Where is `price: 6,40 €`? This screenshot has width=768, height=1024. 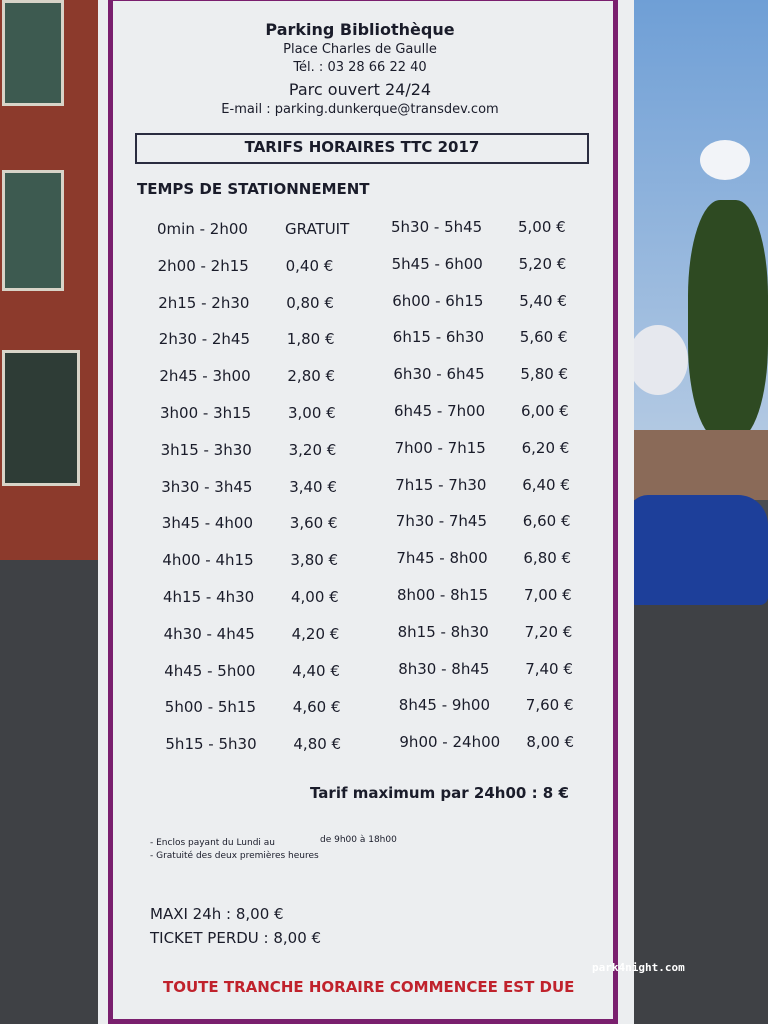 price: 6,40 € is located at coordinates (546, 484).